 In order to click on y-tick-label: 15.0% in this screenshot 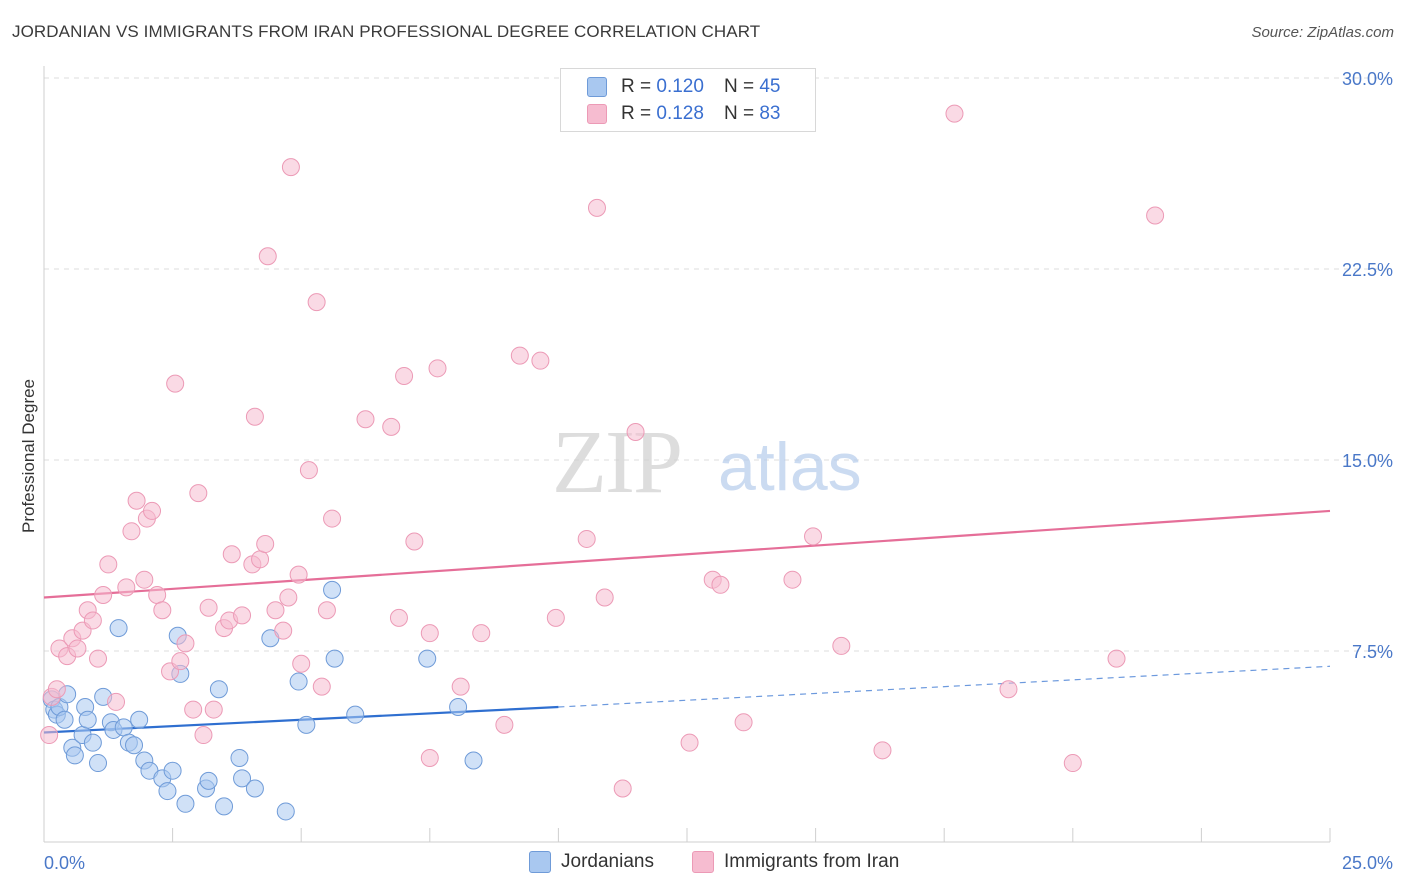, I will do `click(1367, 461)`.